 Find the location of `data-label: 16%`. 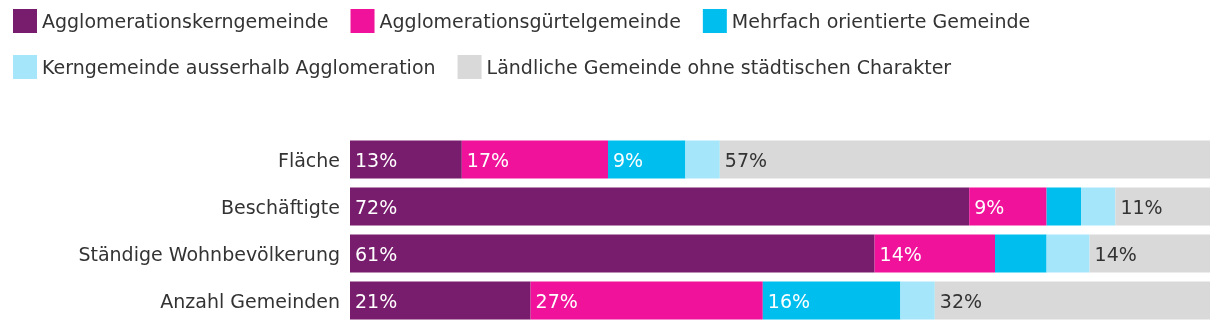

data-label: 16% is located at coordinates (789, 300).